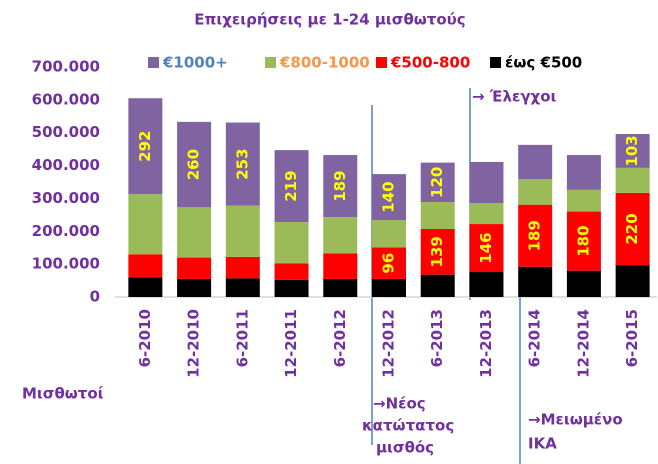  I want to click on data-label: 219, so click(291, 185).